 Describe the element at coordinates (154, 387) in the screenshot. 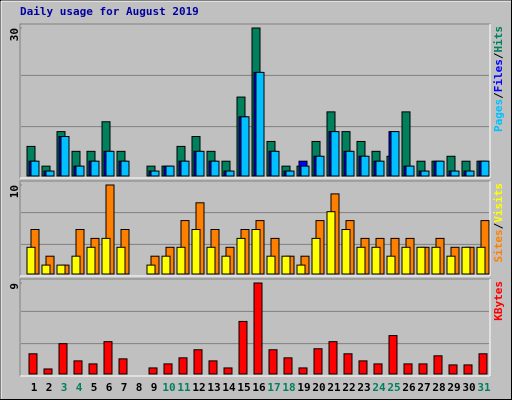

I see `x-tick-label: 9` at that location.